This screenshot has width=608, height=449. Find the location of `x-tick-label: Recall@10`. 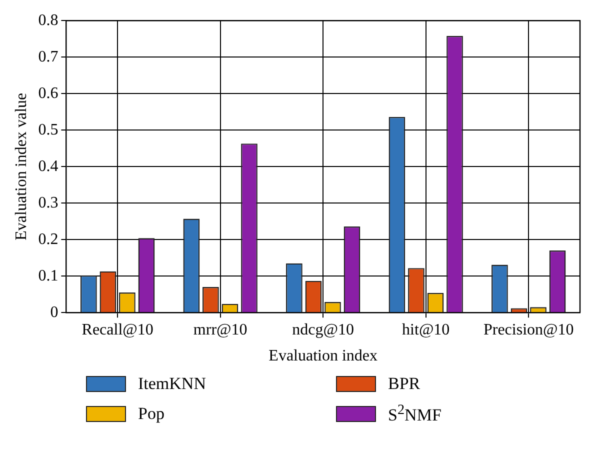

x-tick-label: Recall@10 is located at coordinates (118, 329).